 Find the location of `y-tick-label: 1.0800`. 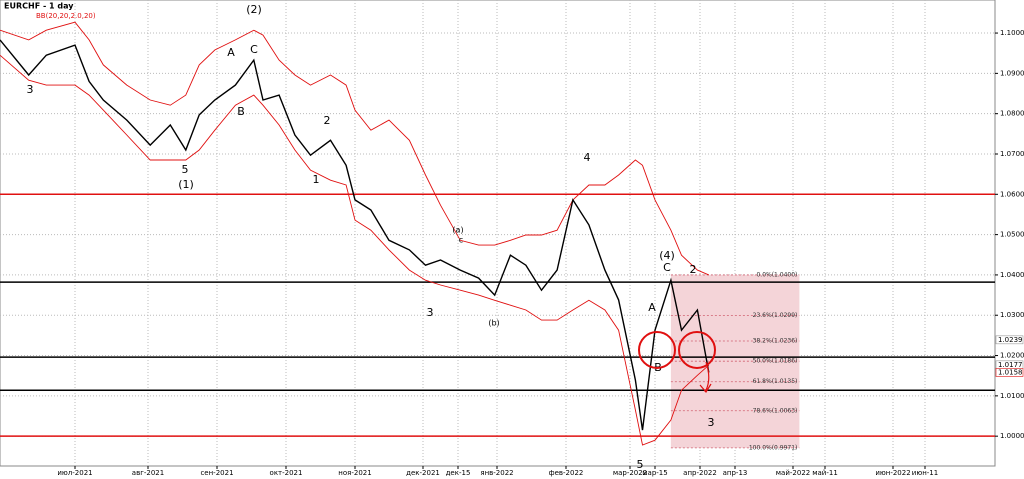

y-tick-label: 1.0800 is located at coordinates (1012, 114).